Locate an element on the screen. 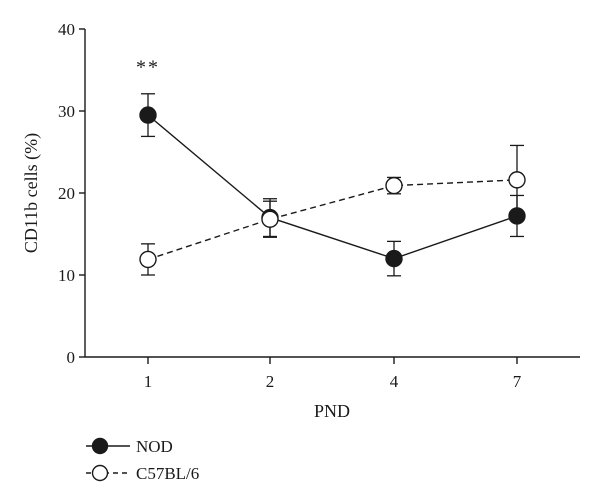  series-line is located at coordinates (332, 220).